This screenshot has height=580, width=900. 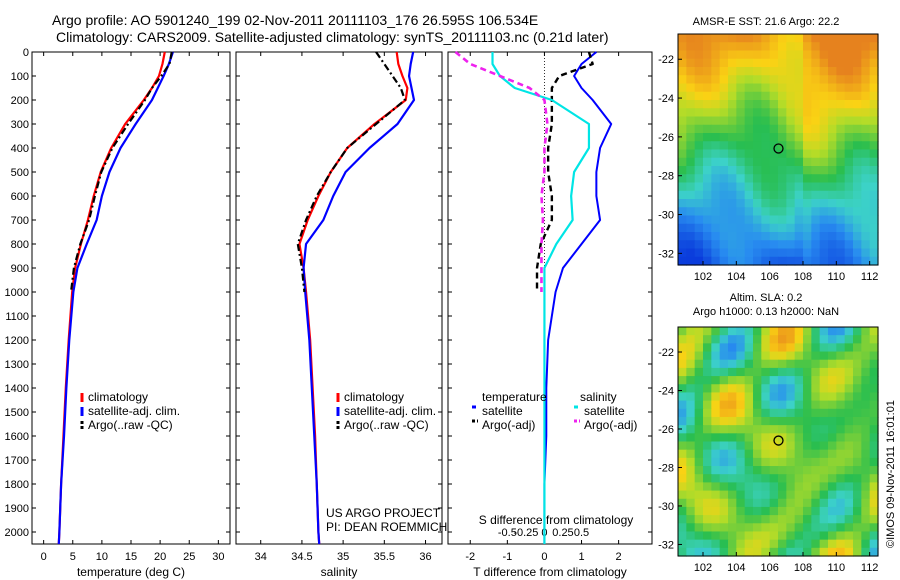 I want to click on x-tick-label: 30, so click(x=218, y=557).